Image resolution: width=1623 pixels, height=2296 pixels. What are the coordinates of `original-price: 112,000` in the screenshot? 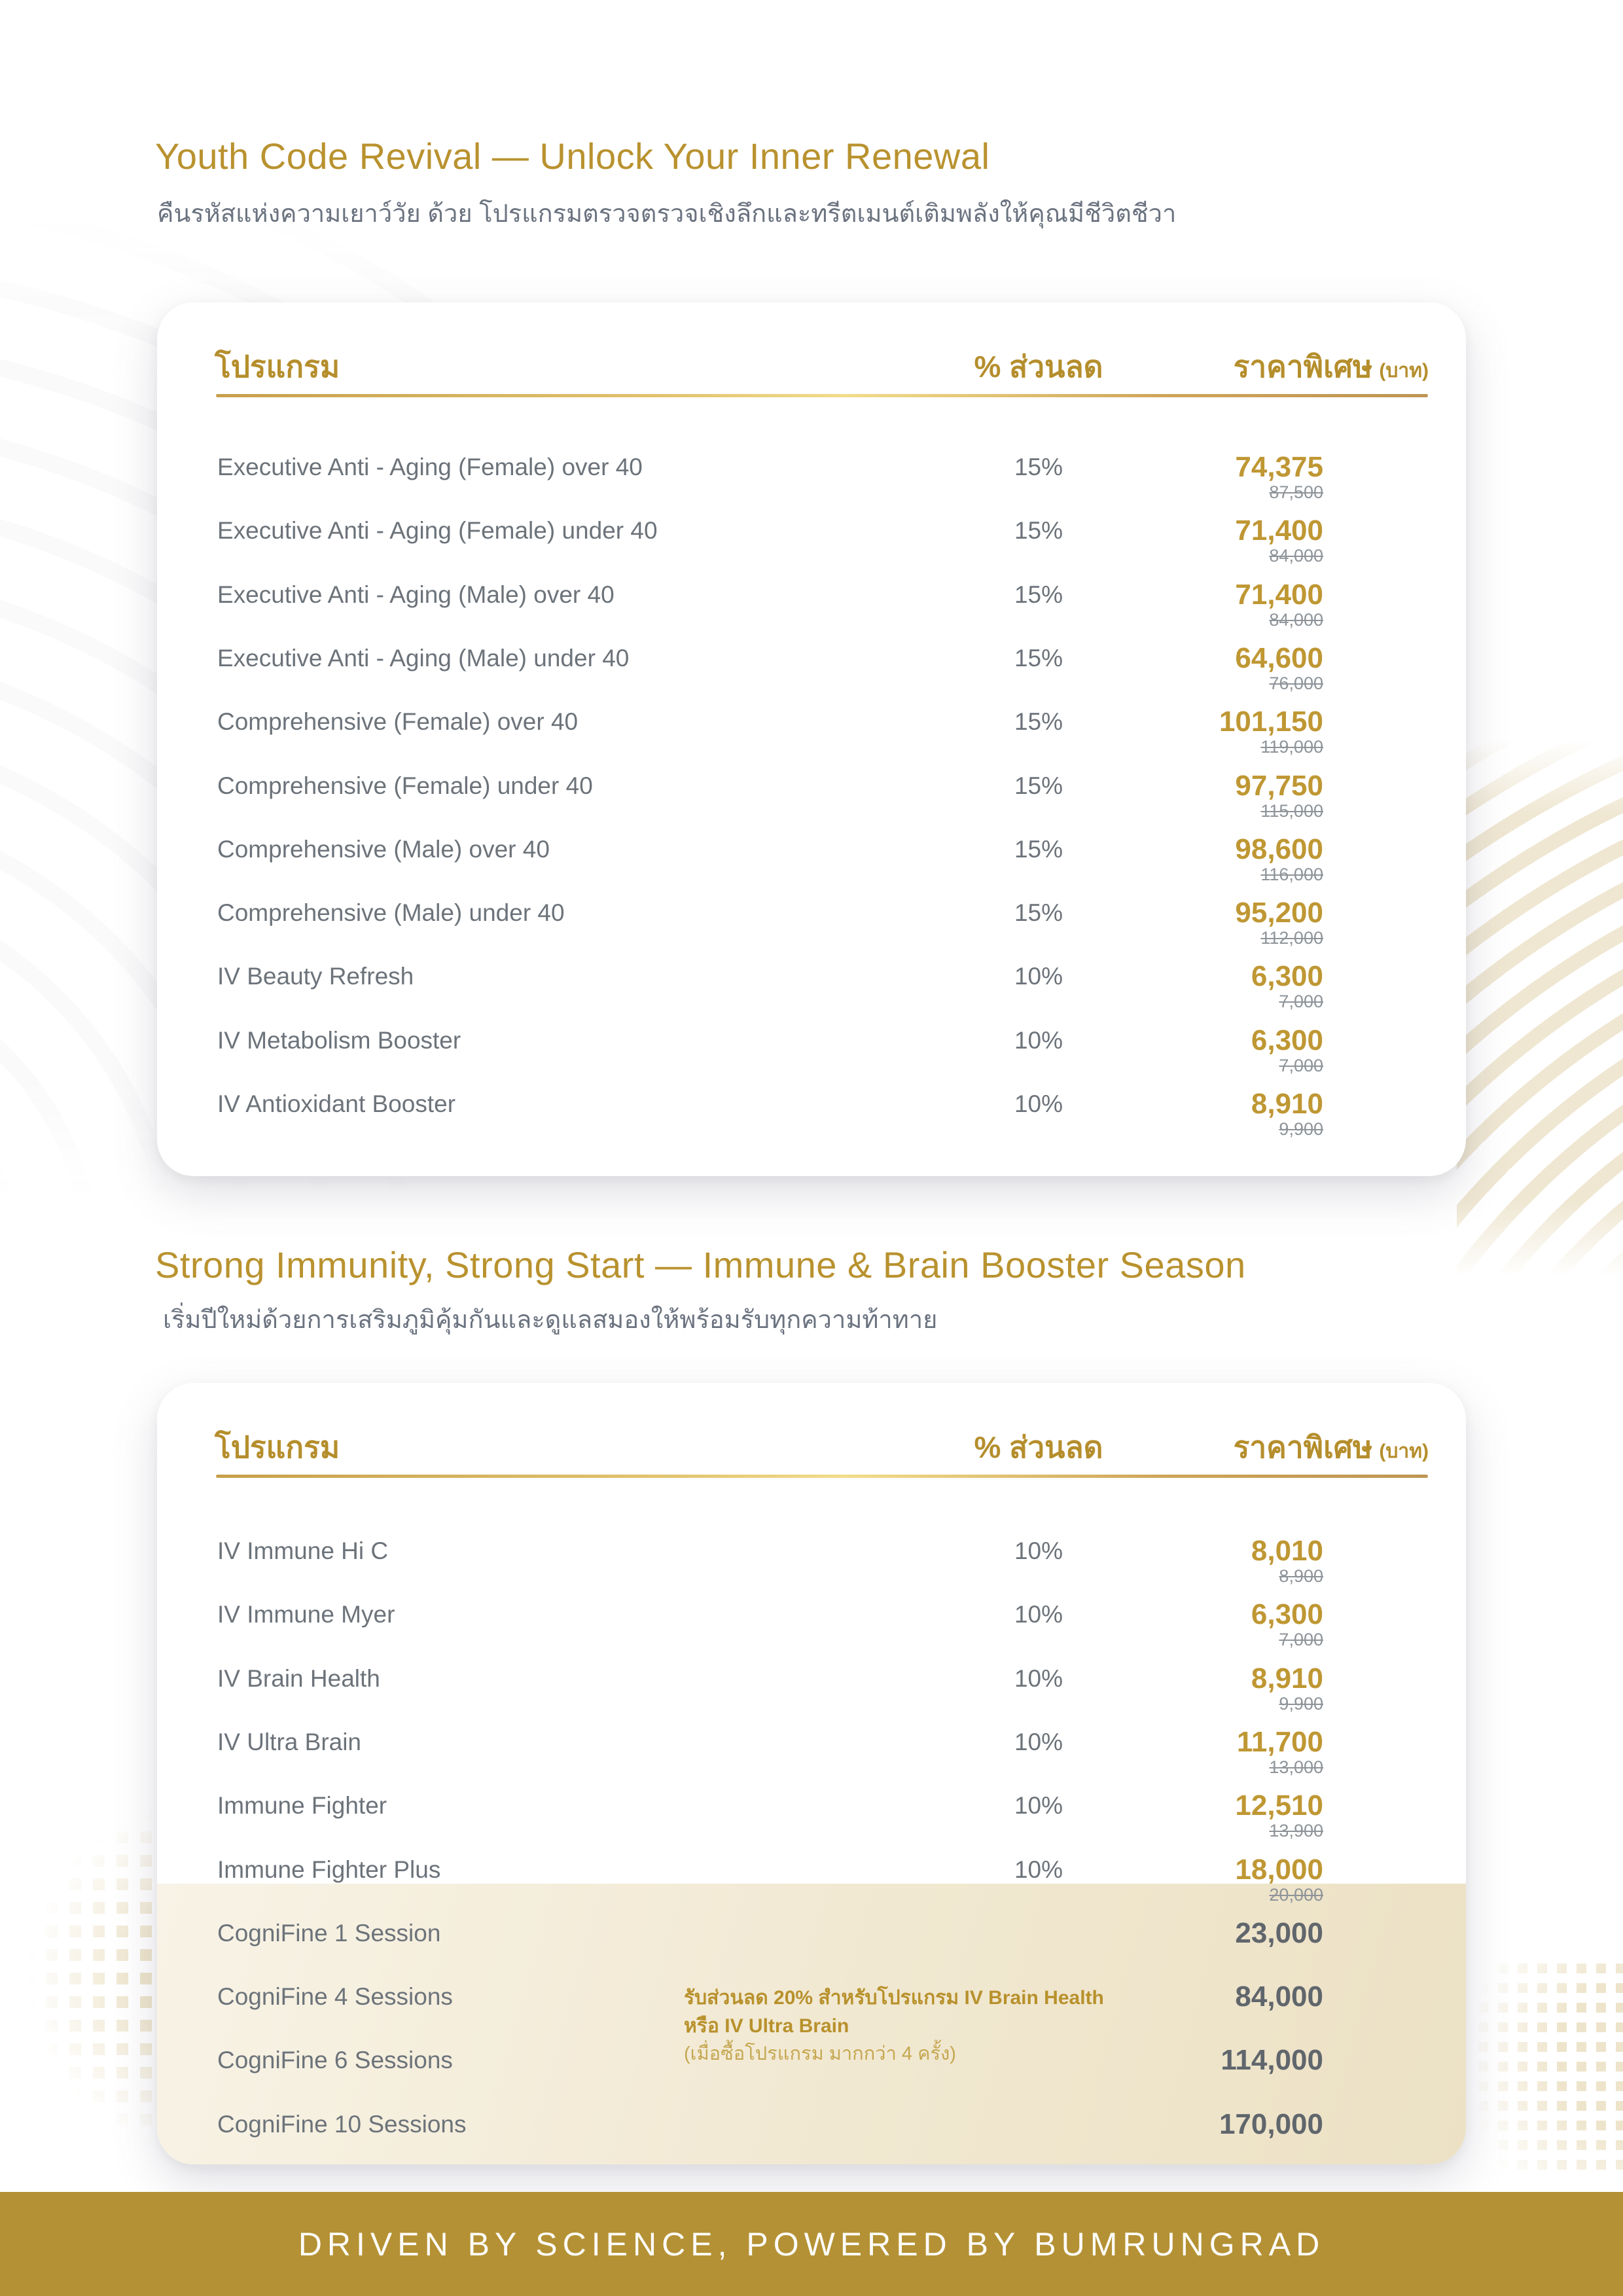 It's located at (1291, 938).